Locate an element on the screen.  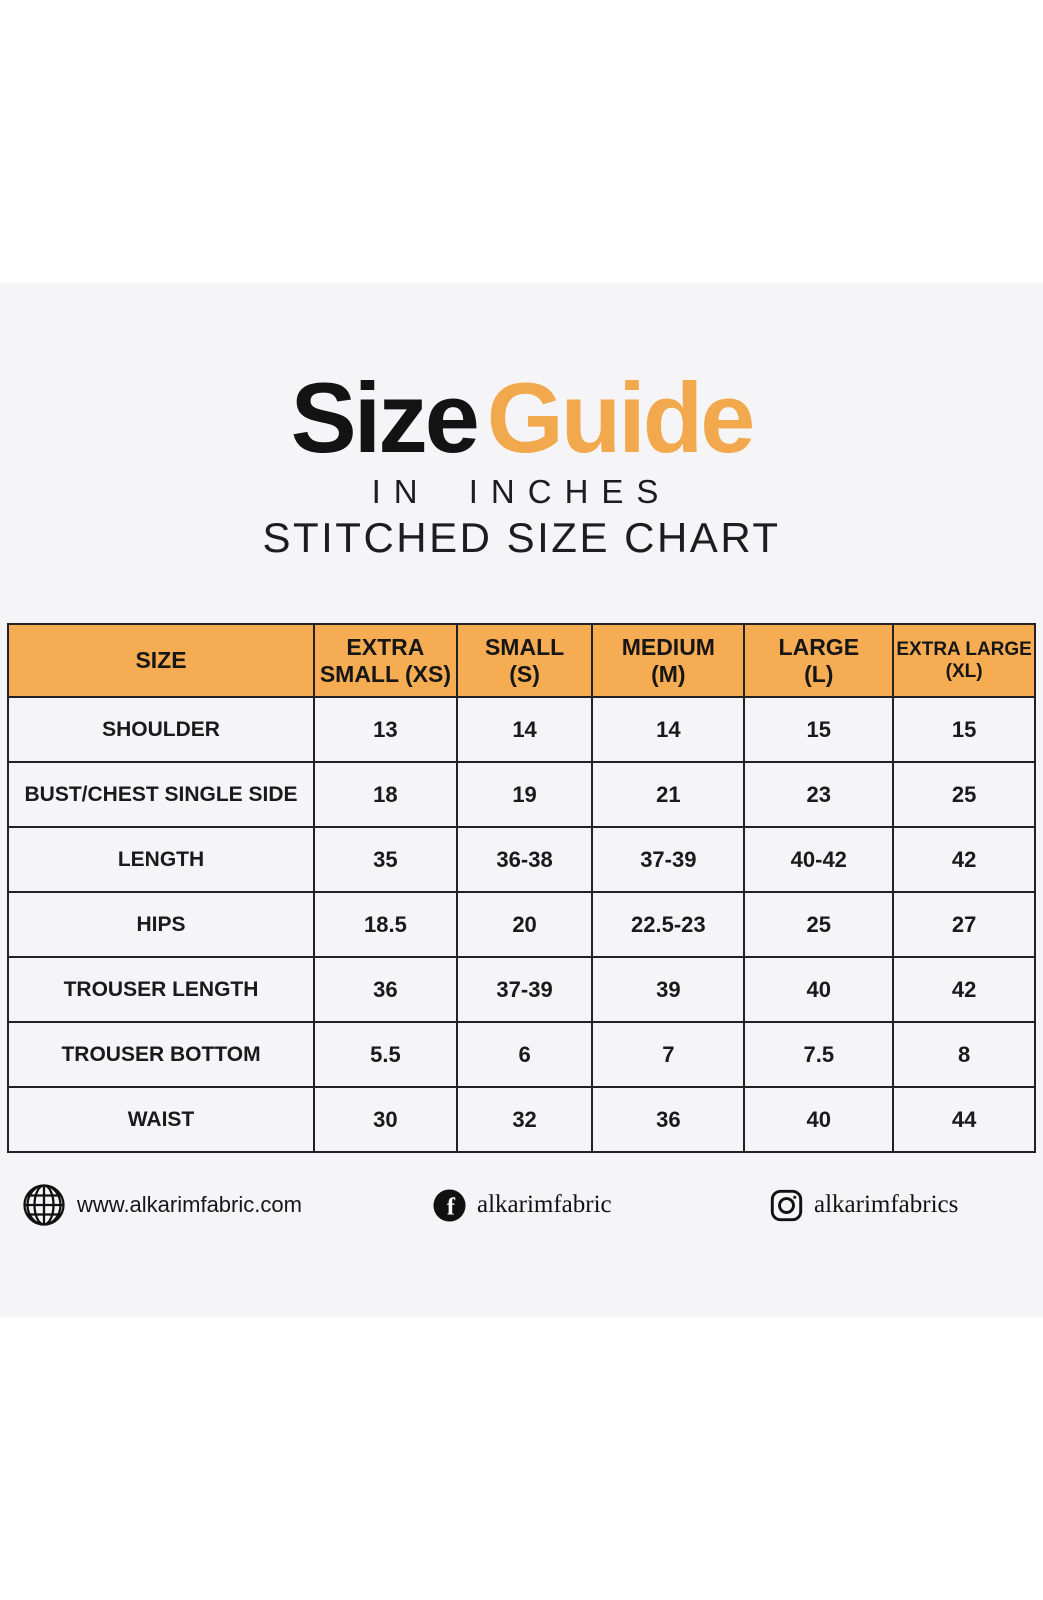
size-value-cell: 39 is located at coordinates (668, 989).